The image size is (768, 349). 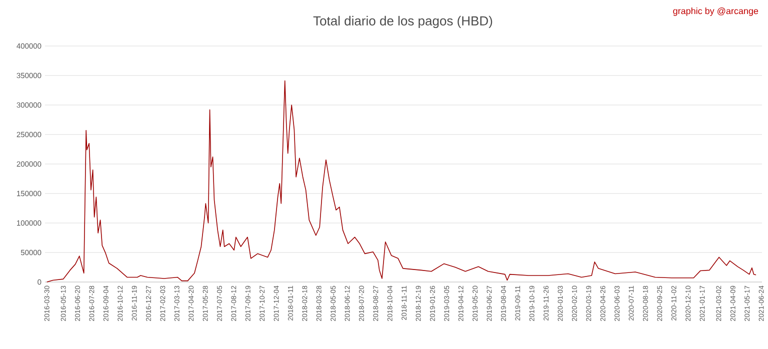 What do you see at coordinates (715, 12) in the screenshot?
I see `text: graphic by @arcange` at bounding box center [715, 12].